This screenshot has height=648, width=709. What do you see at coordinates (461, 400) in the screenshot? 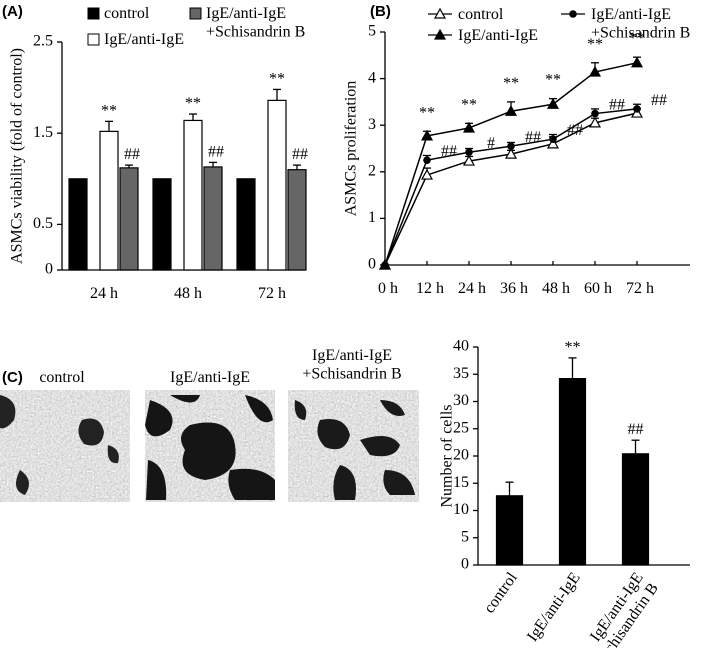
I see `y-tick-label: 30` at bounding box center [461, 400].